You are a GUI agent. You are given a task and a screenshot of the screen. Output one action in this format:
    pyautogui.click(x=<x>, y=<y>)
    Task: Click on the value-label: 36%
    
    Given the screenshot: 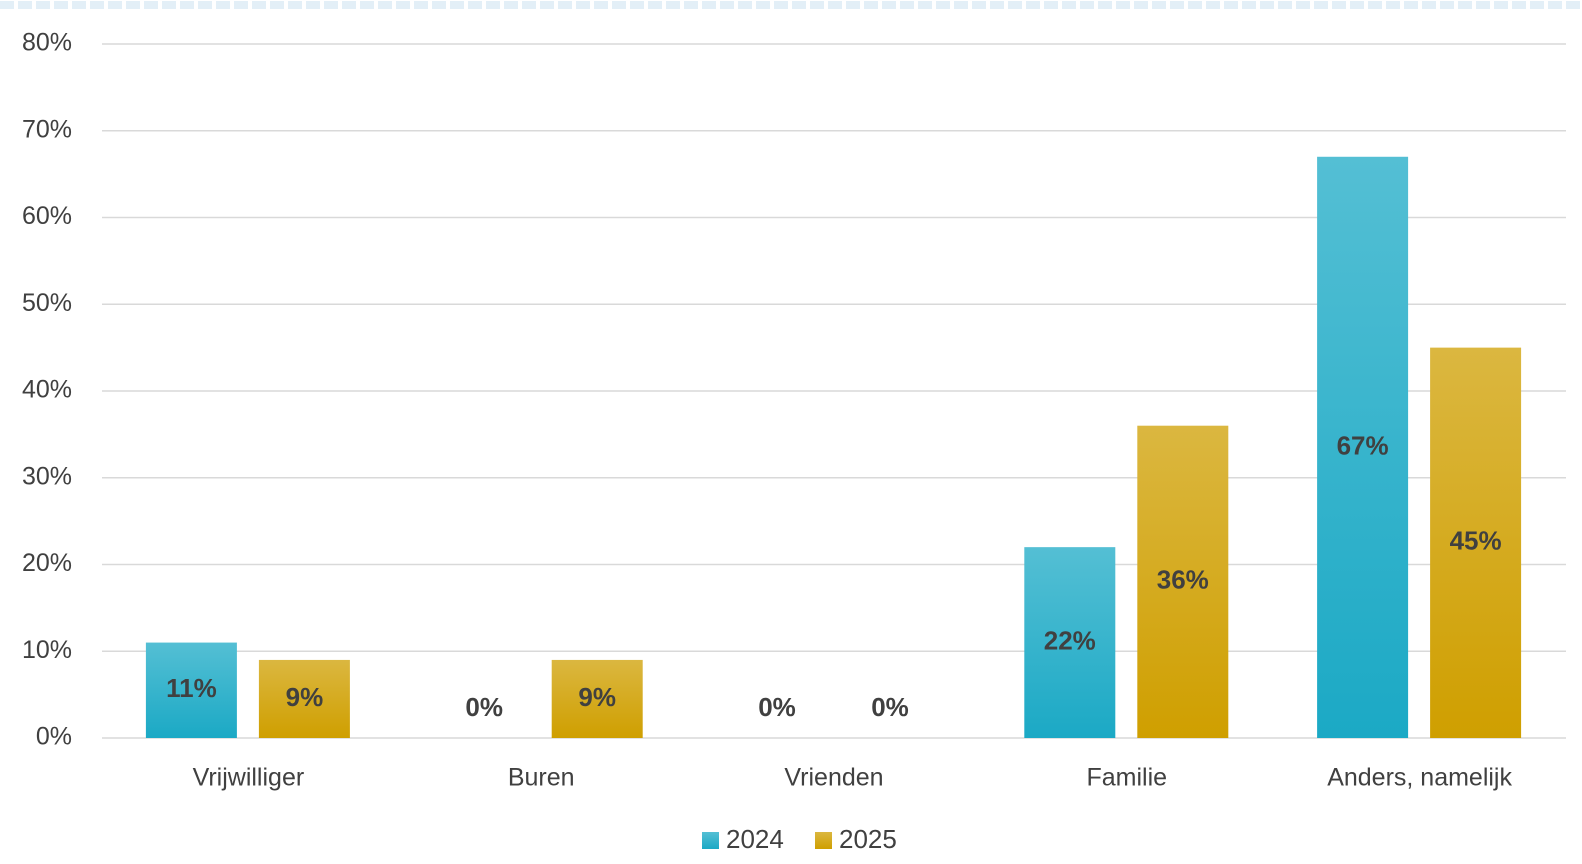 What is the action you would take?
    pyautogui.click(x=1183, y=580)
    